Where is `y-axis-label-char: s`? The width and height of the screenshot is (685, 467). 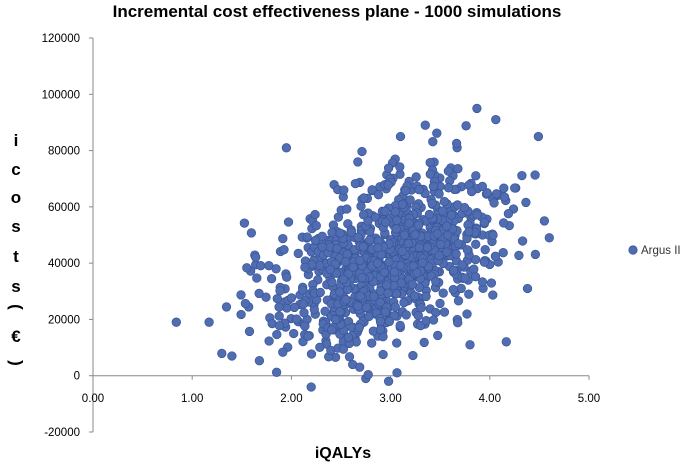 y-axis-label-char: s is located at coordinates (15, 226).